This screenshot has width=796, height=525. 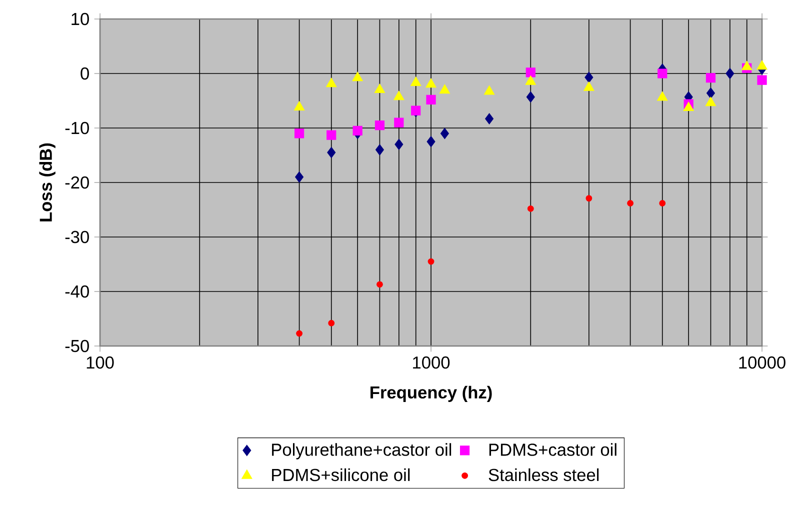 What do you see at coordinates (77, 182) in the screenshot?
I see `y-tick-label: -20` at bounding box center [77, 182].